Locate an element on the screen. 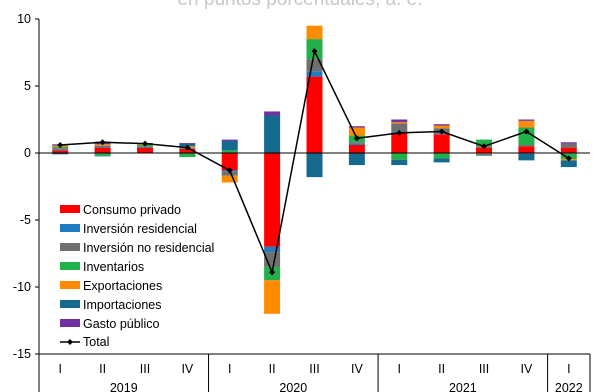  year-label: 2020 is located at coordinates (293, 386).